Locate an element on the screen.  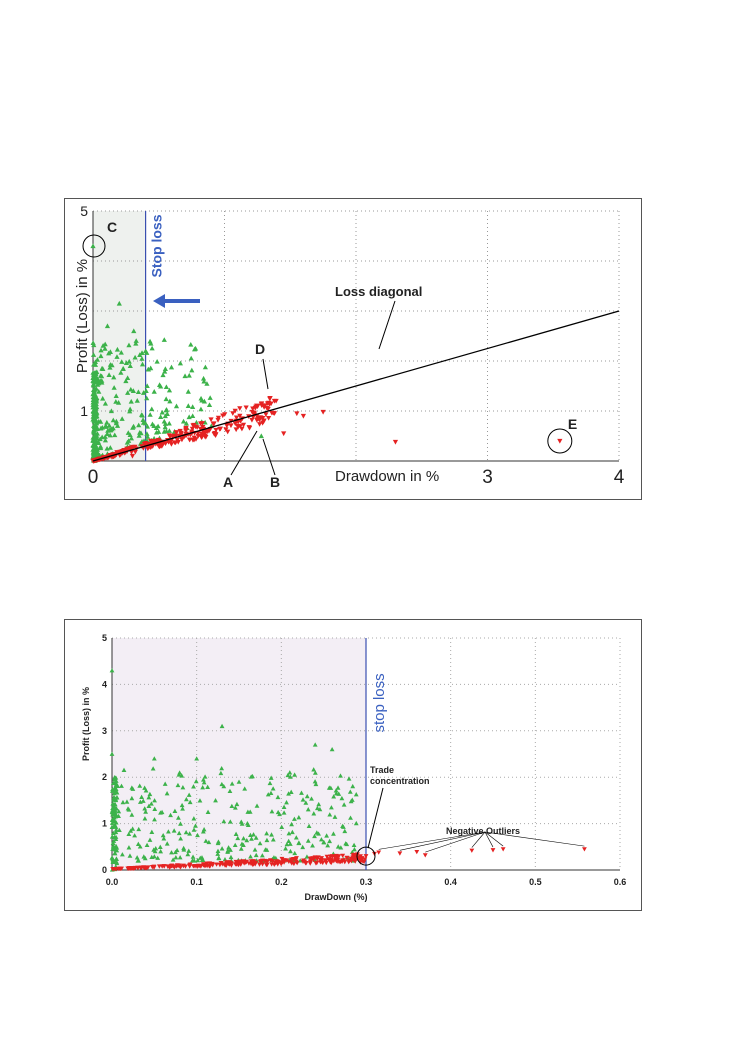
x-axis-label: DrawDown (%) is located at coordinates (336, 897).